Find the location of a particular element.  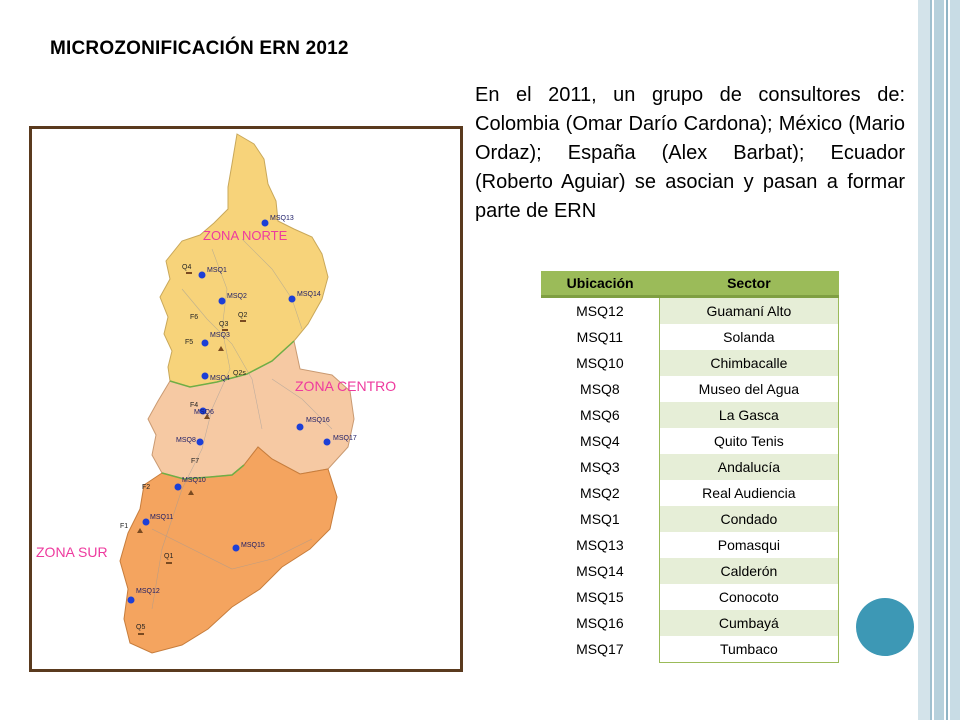

station-label: MSQ15 is located at coordinates (253, 545).